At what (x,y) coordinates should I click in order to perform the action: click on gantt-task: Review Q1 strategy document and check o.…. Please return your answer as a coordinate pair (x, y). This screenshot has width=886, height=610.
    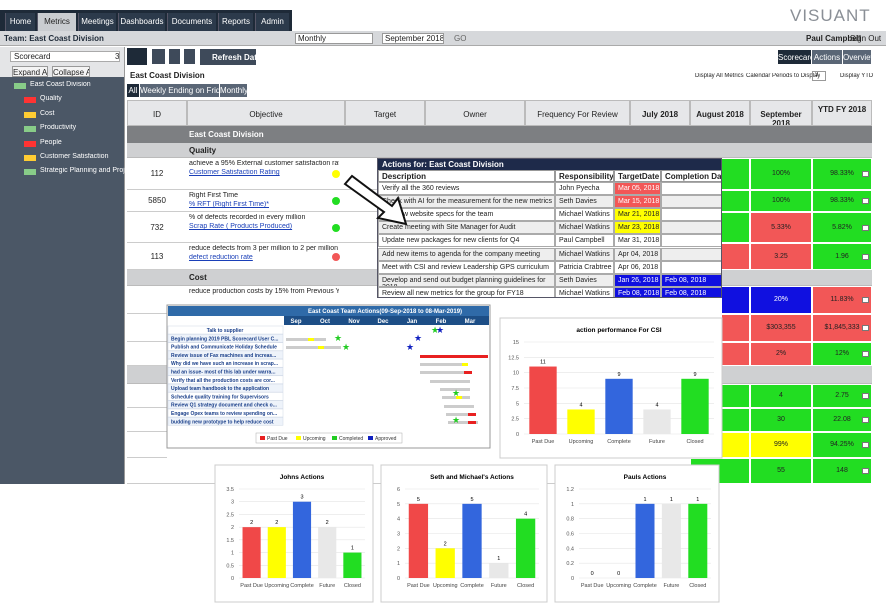
    Looking at the image, I should click on (224, 406).